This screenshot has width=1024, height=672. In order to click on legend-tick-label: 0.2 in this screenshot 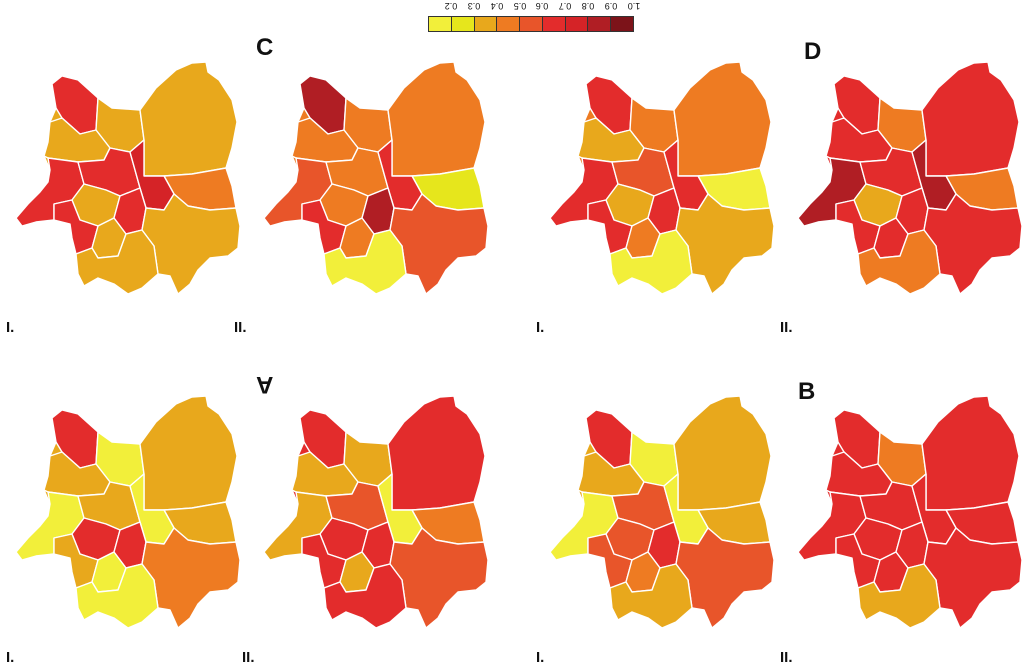, I will do `click(451, 6)`.